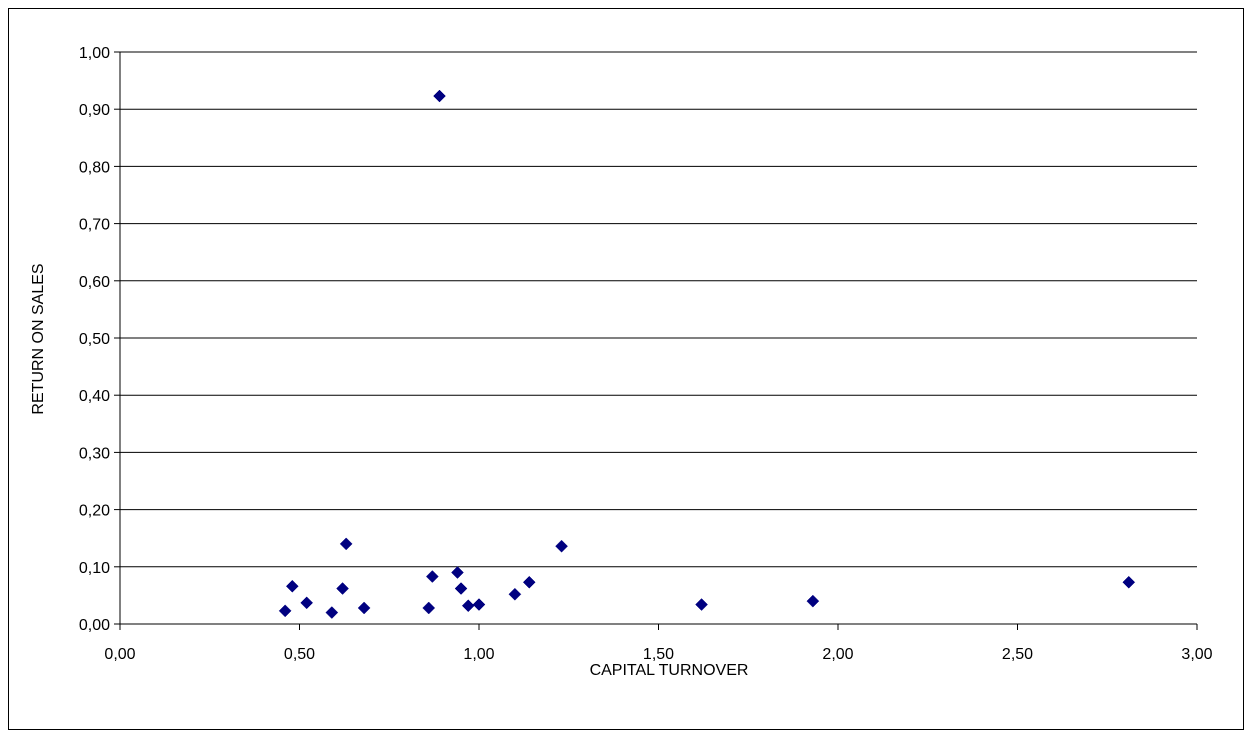 This screenshot has width=1250, height=734. What do you see at coordinates (837, 654) in the screenshot?
I see `x-tick-label: 2,00` at bounding box center [837, 654].